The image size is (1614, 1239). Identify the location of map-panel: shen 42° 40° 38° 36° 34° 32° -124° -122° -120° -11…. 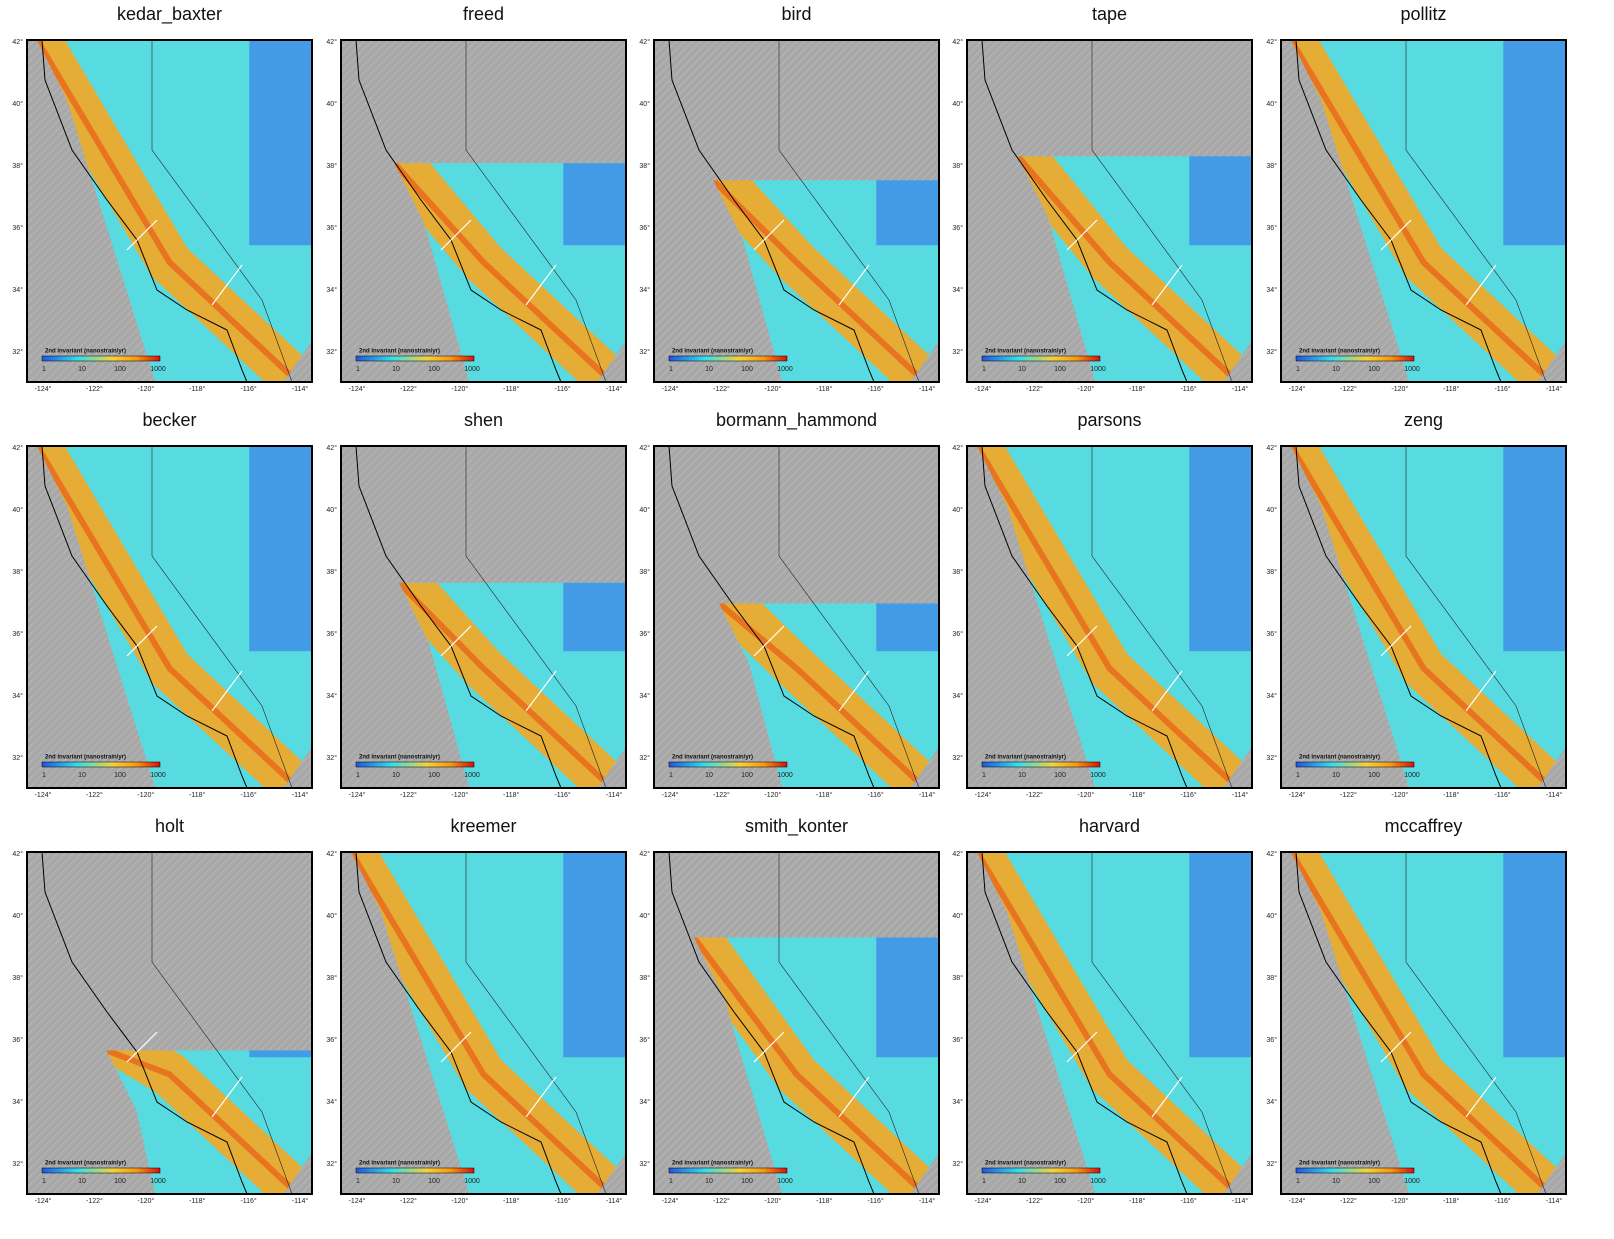
(476, 604).